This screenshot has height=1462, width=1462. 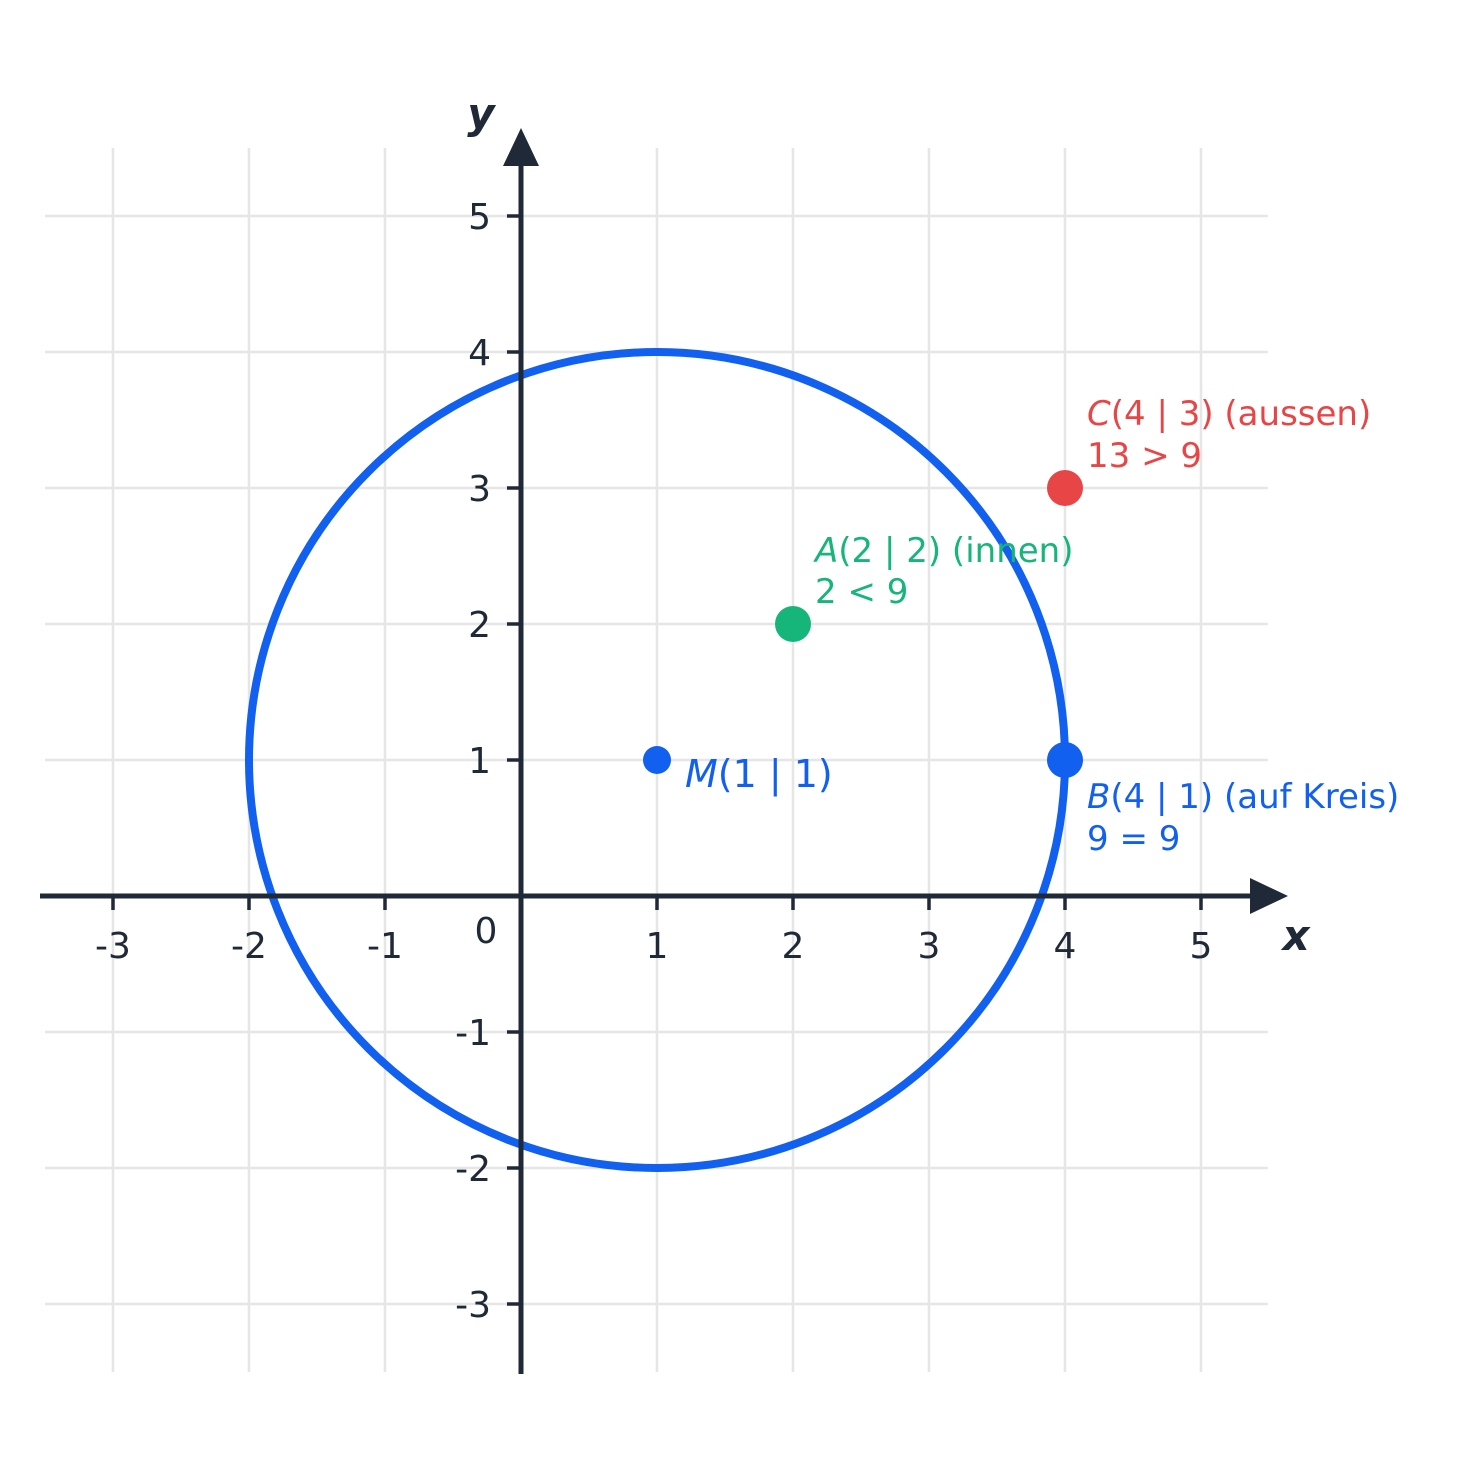 What do you see at coordinates (486, 931) in the screenshot?
I see `origin-label: 0` at bounding box center [486, 931].